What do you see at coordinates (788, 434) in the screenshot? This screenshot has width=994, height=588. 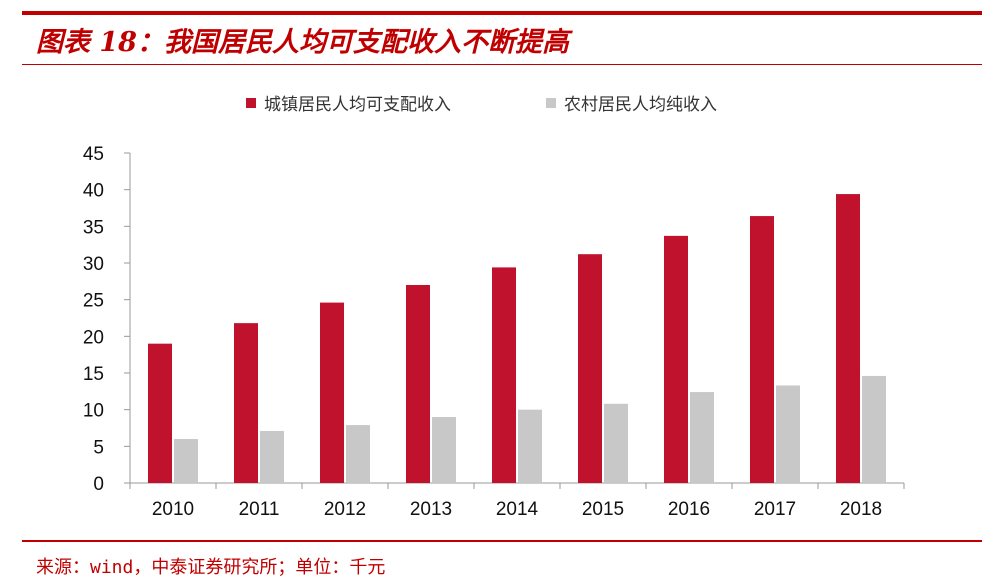 I see `bar-rural-2017` at bounding box center [788, 434].